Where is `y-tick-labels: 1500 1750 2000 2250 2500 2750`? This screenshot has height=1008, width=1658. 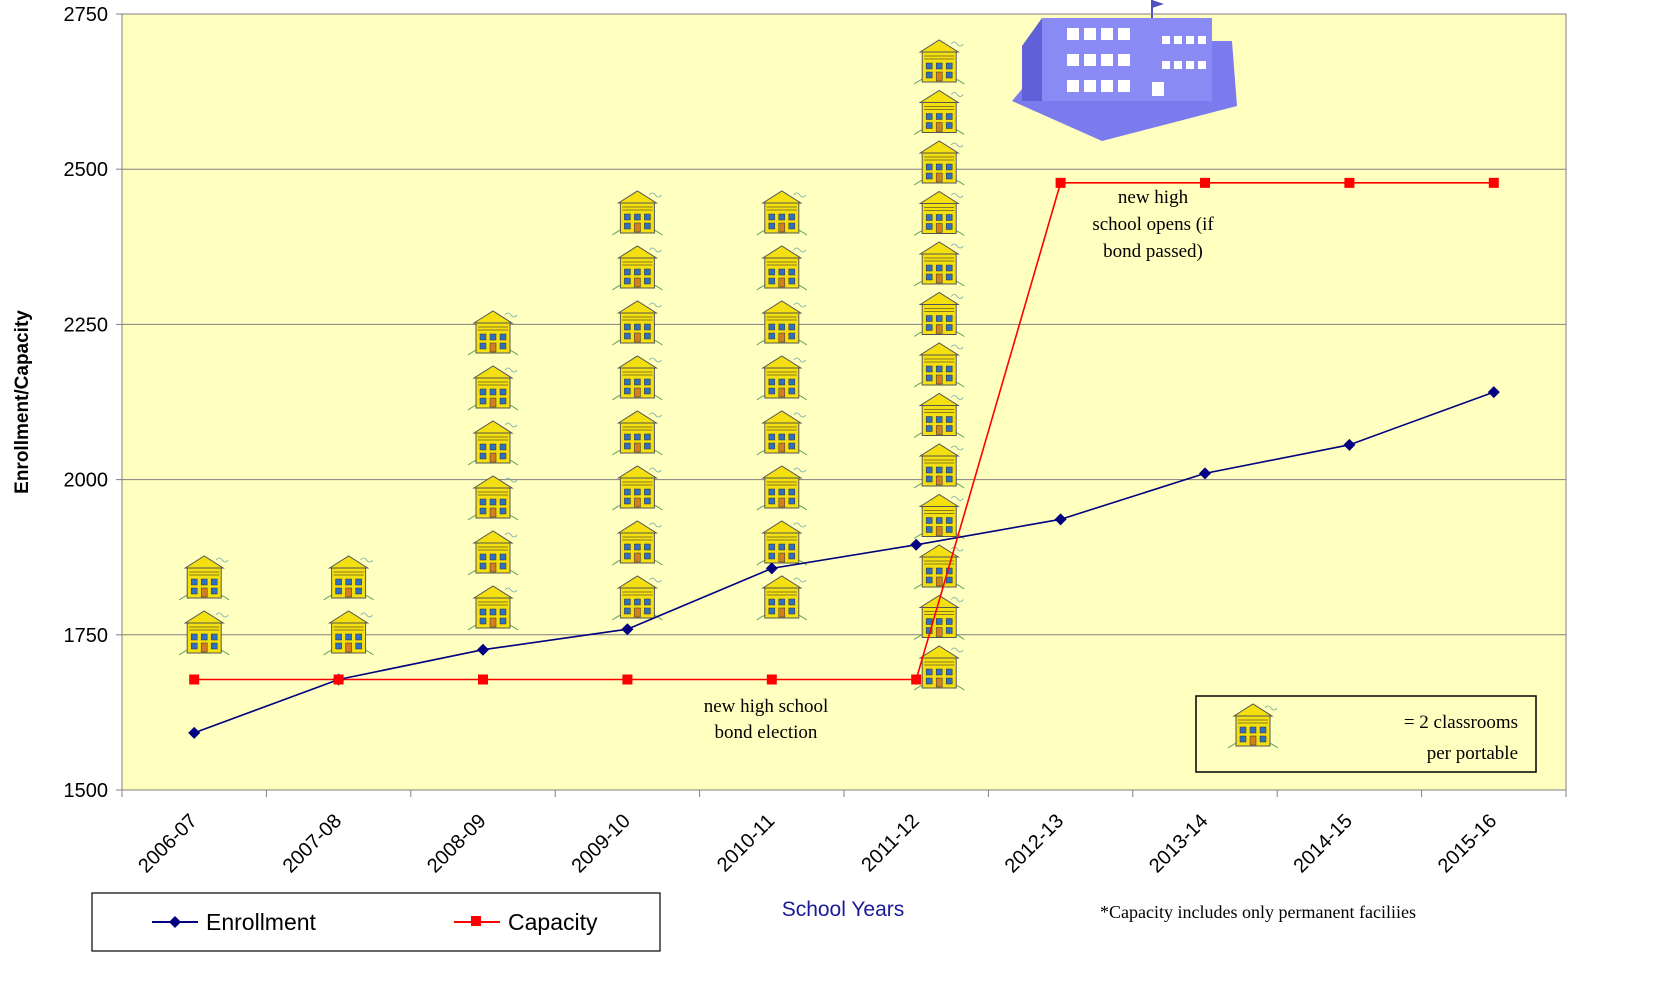
y-tick-labels: 1500 1750 2000 2250 2500 2750 is located at coordinates (86, 403).